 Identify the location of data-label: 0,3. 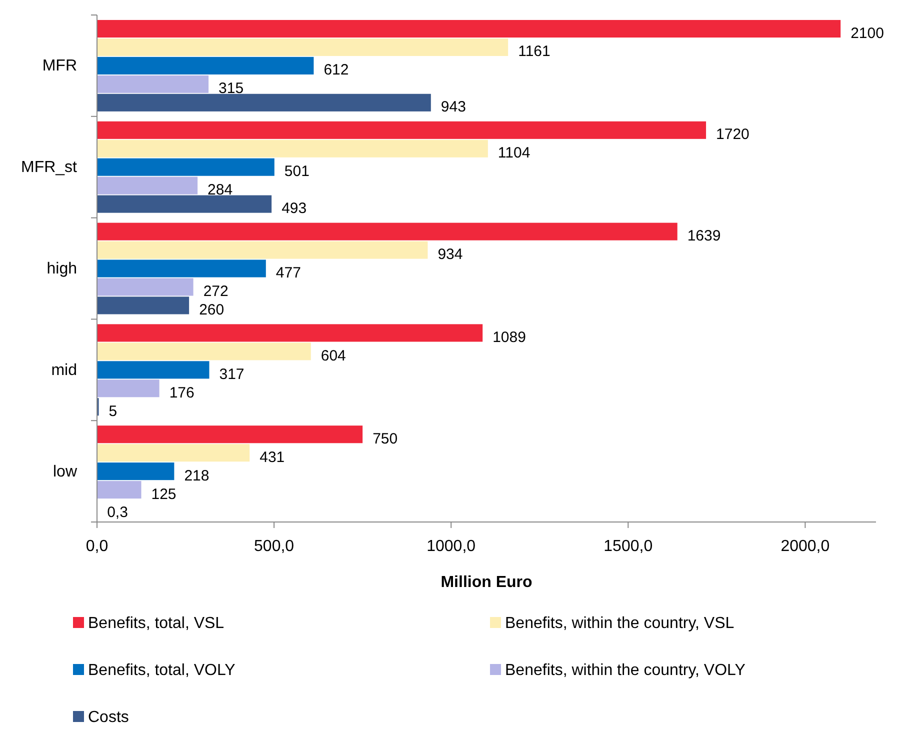
(117, 513).